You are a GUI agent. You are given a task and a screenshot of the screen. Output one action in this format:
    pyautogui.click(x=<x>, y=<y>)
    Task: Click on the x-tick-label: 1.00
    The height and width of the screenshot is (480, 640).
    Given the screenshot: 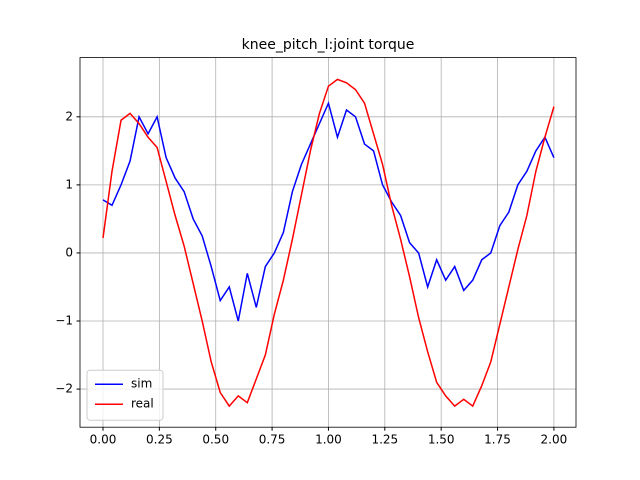 What is the action you would take?
    pyautogui.click(x=328, y=440)
    